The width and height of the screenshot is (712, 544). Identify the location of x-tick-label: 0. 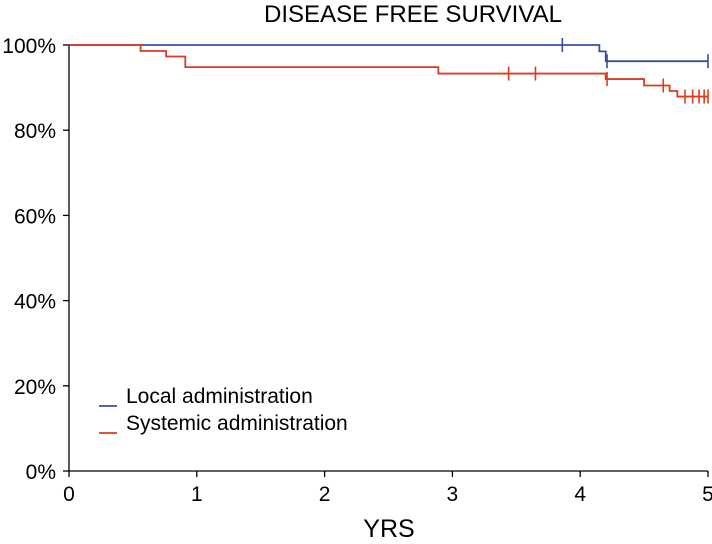
(69, 494).